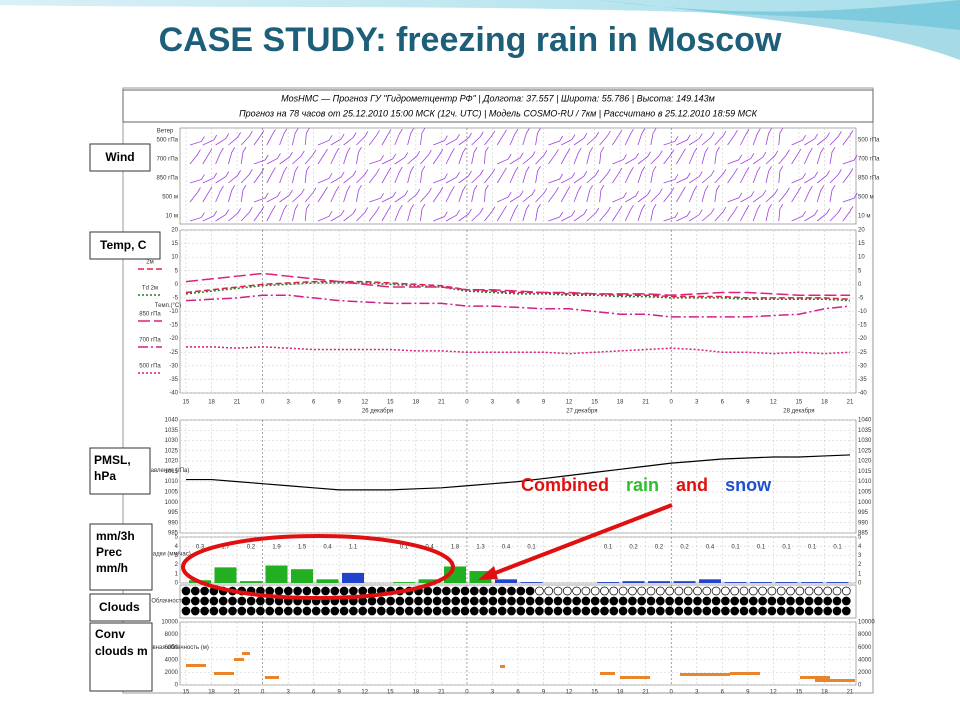 Image resolution: width=960 pixels, height=725 pixels. I want to click on y-tick-label: 6000, so click(172, 648).